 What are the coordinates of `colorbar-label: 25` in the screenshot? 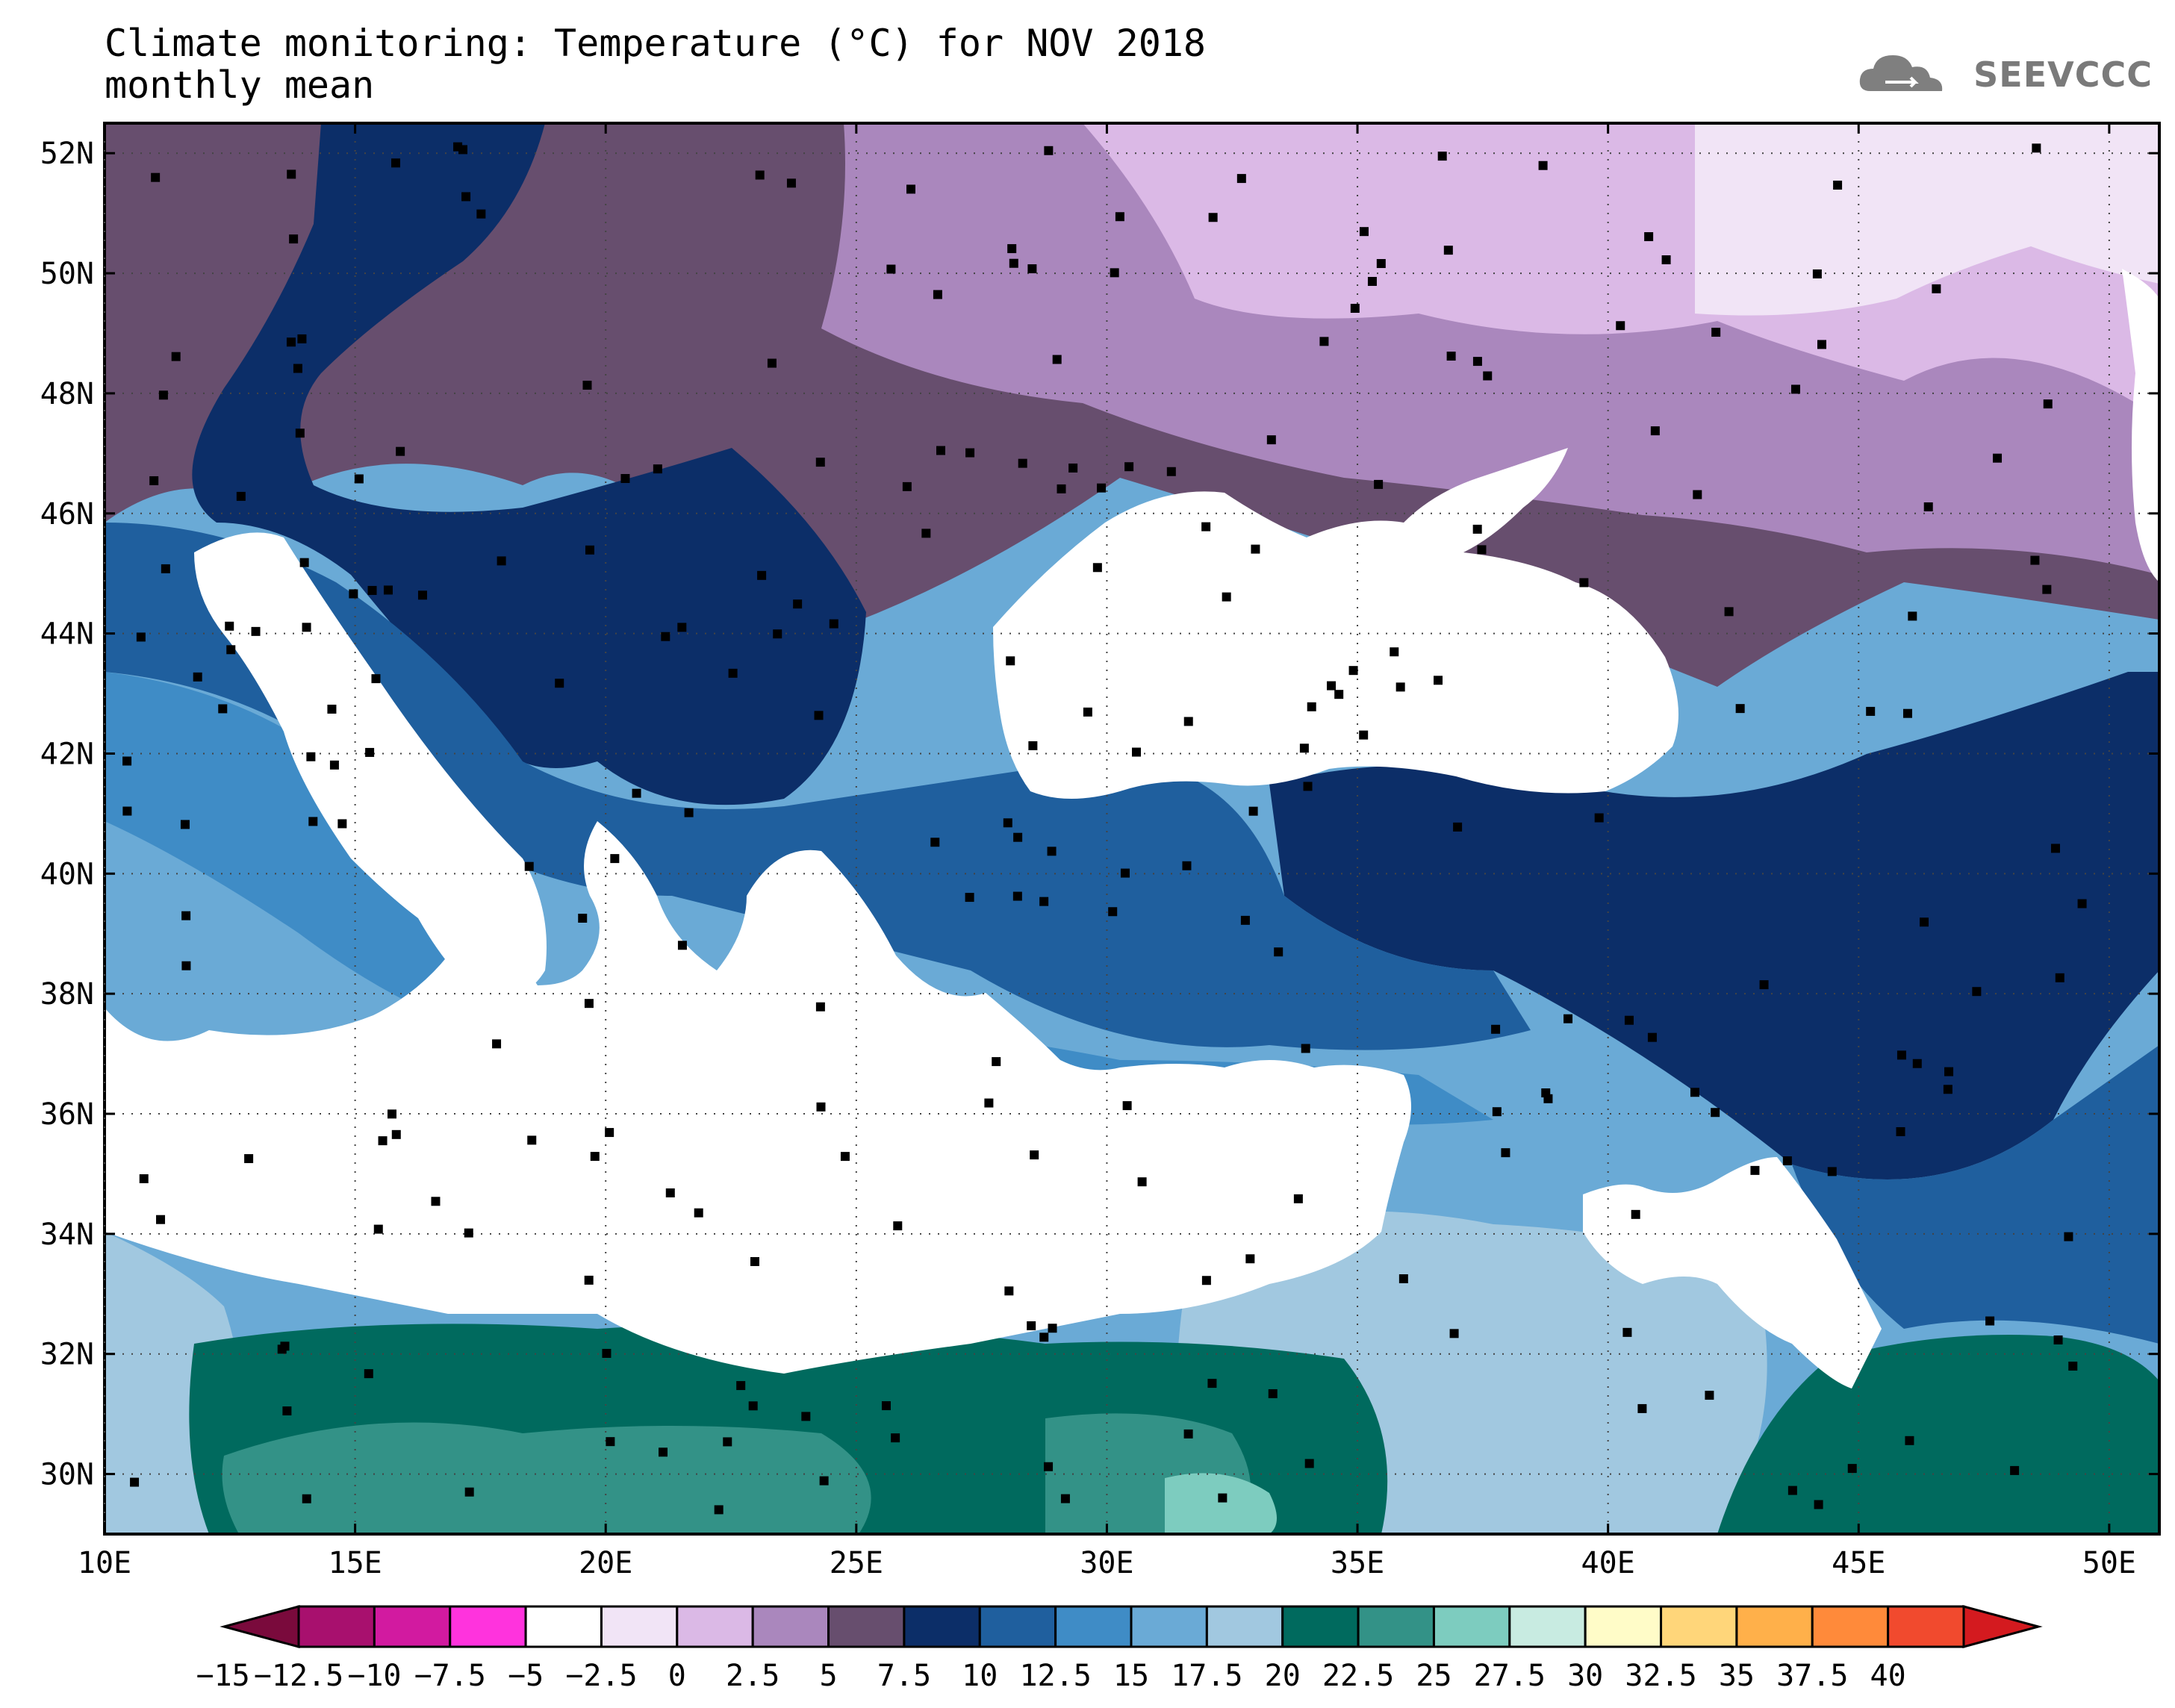 It's located at (1433, 1676).